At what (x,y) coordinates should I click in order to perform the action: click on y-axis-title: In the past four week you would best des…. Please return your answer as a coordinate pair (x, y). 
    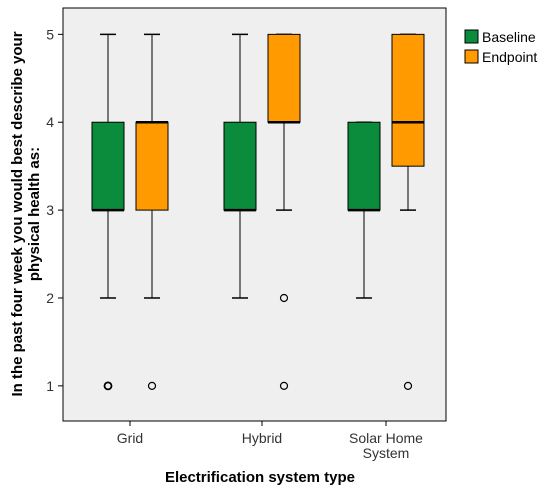
    Looking at the image, I should click on (26, 213).